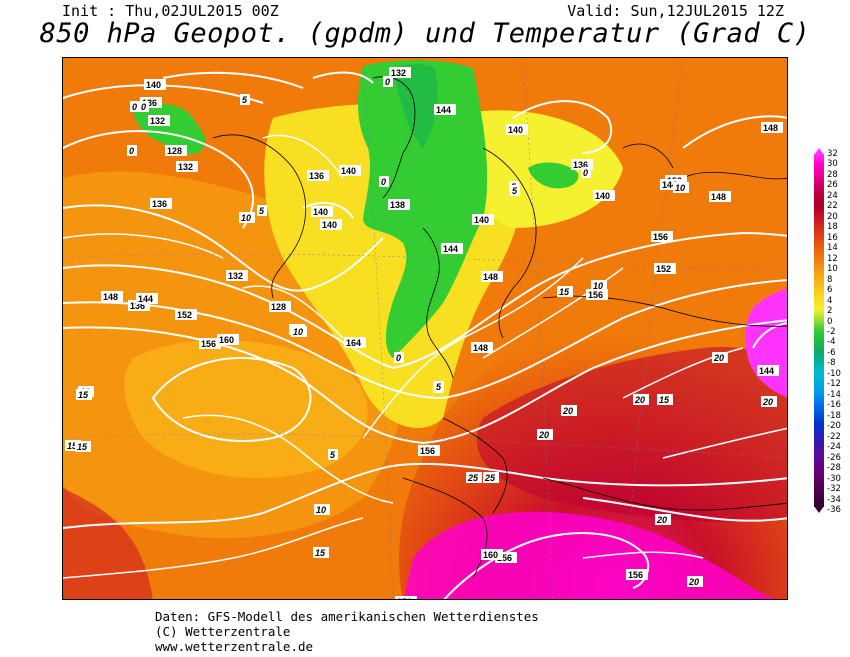 This screenshot has height=657, width=850. Describe the element at coordinates (675, 11) in the screenshot. I see `valid-time: Valid: Sun,12JUL2015 12Z` at that location.